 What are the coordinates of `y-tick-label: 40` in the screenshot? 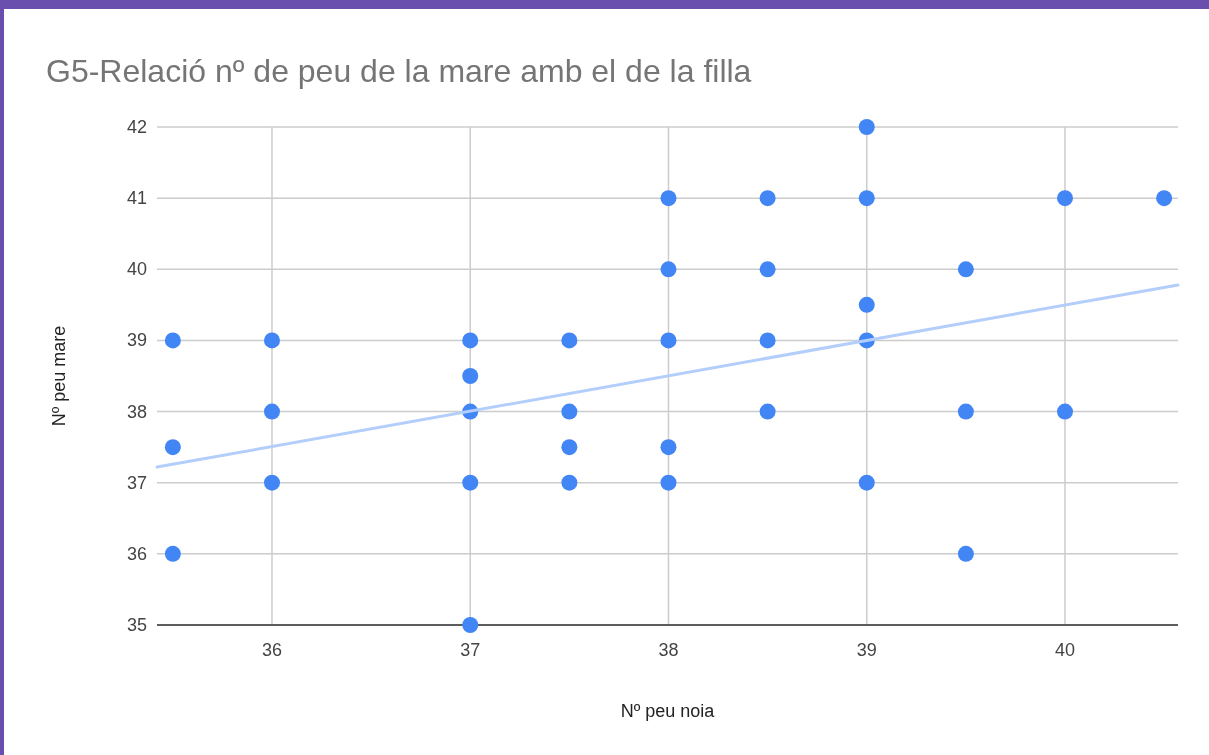 It's located at (136, 269).